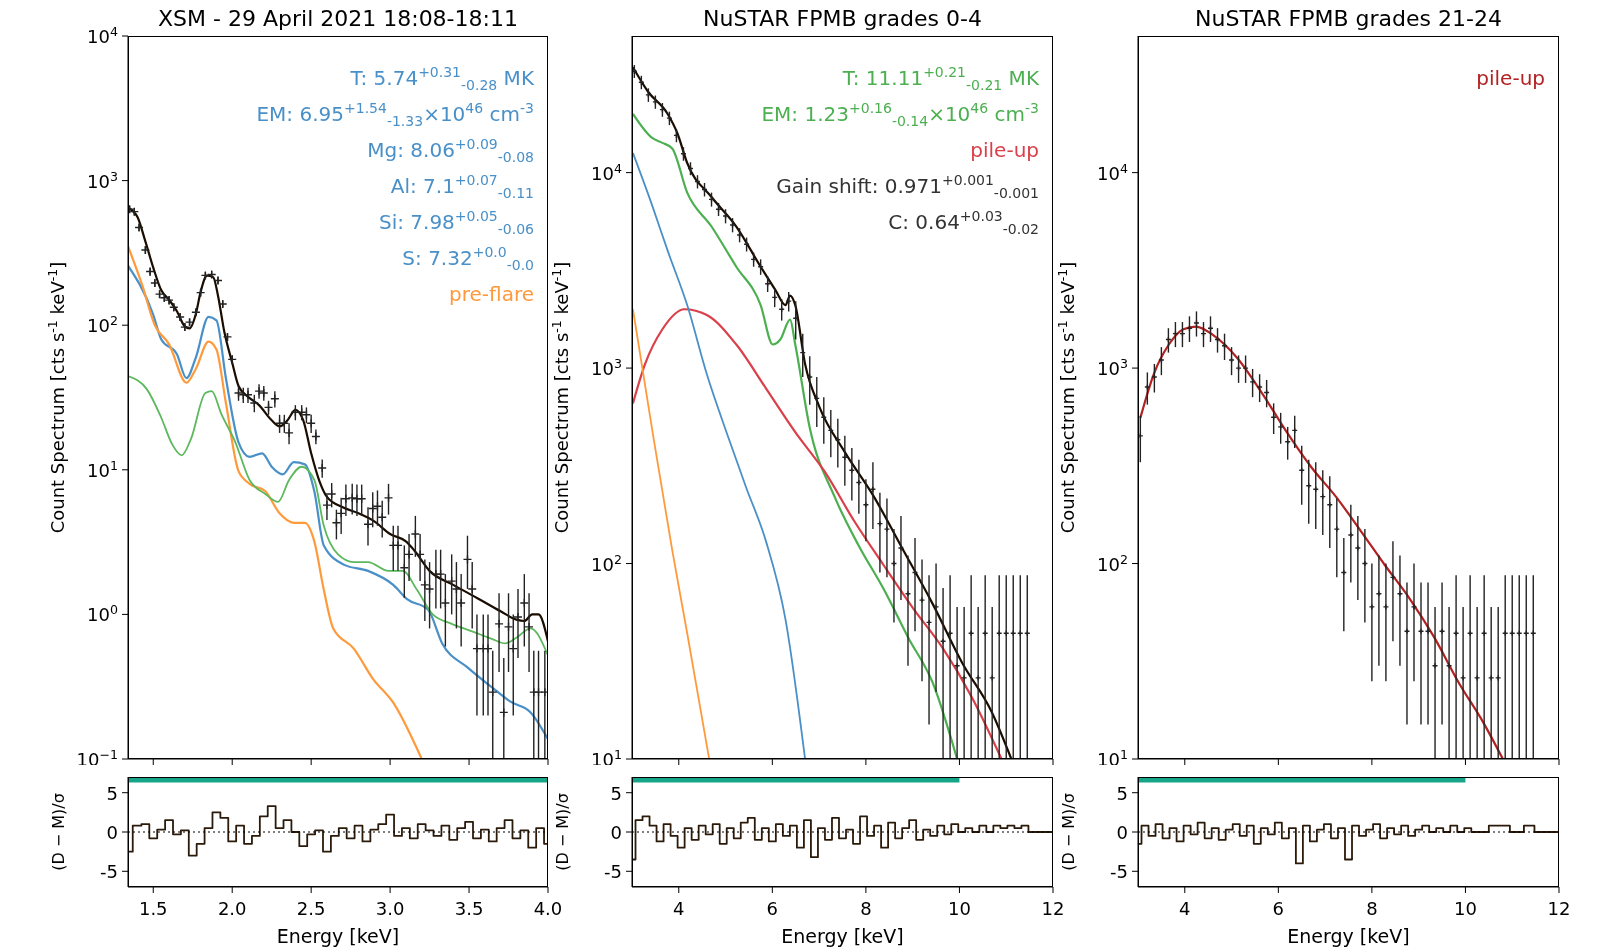  I want to click on chart-title: XSM - 29 April 2021 18:08-18:11, so click(338, 18).